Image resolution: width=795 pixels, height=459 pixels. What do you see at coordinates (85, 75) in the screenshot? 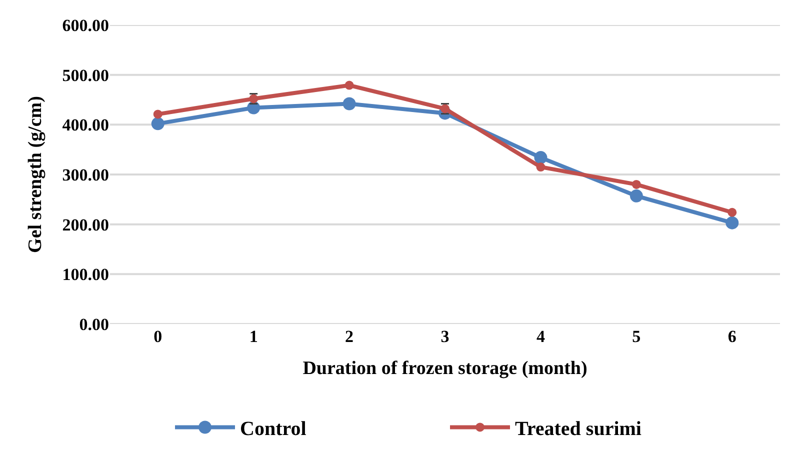
I see `y-tick-label: 500.00` at bounding box center [85, 75].